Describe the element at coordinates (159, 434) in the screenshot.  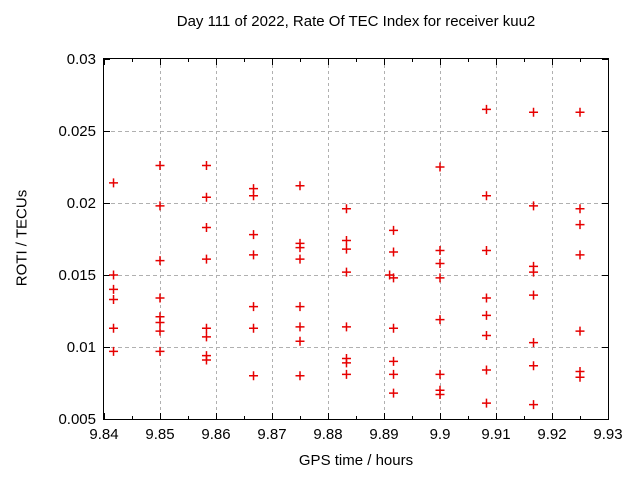
I see `x-tick-label: 9.85` at that location.